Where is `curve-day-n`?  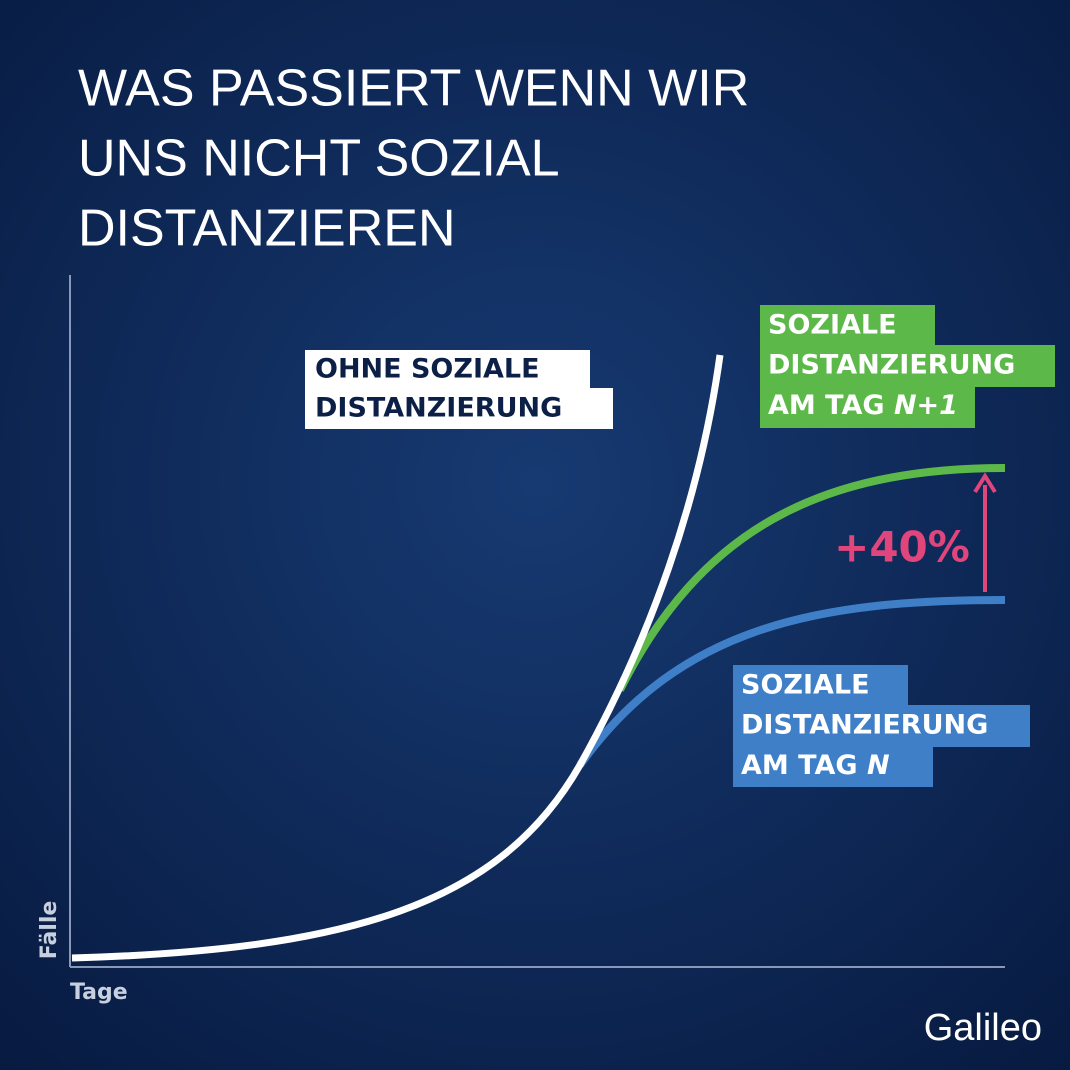
curve-day-n is located at coordinates (791, 682).